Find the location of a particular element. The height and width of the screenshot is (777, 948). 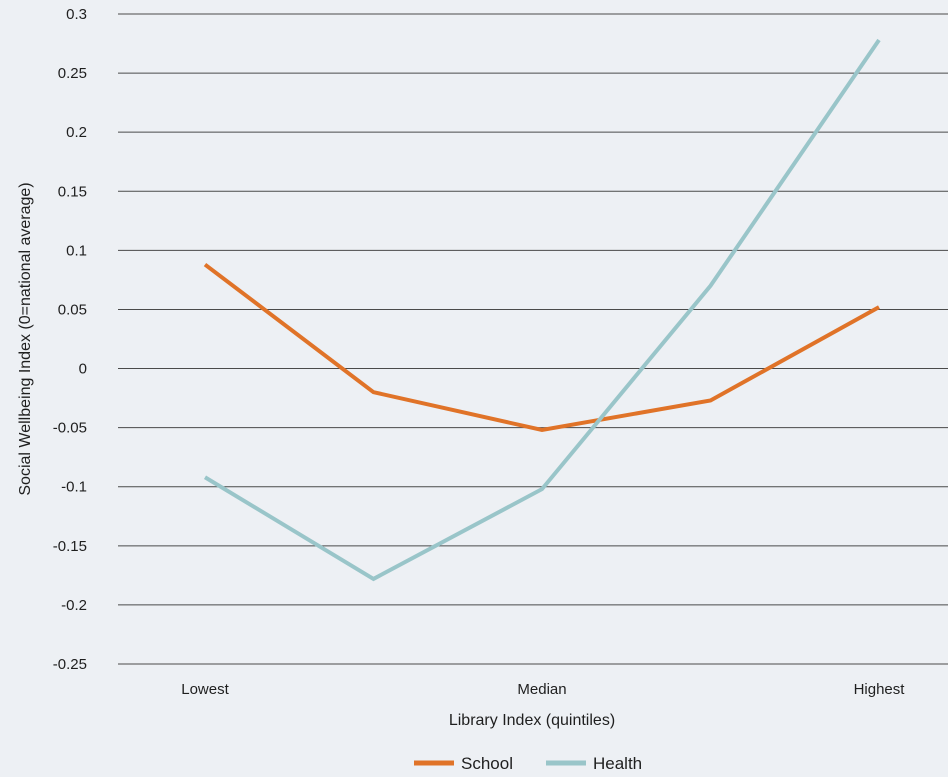

legend-label-health: Health is located at coordinates (617, 763).